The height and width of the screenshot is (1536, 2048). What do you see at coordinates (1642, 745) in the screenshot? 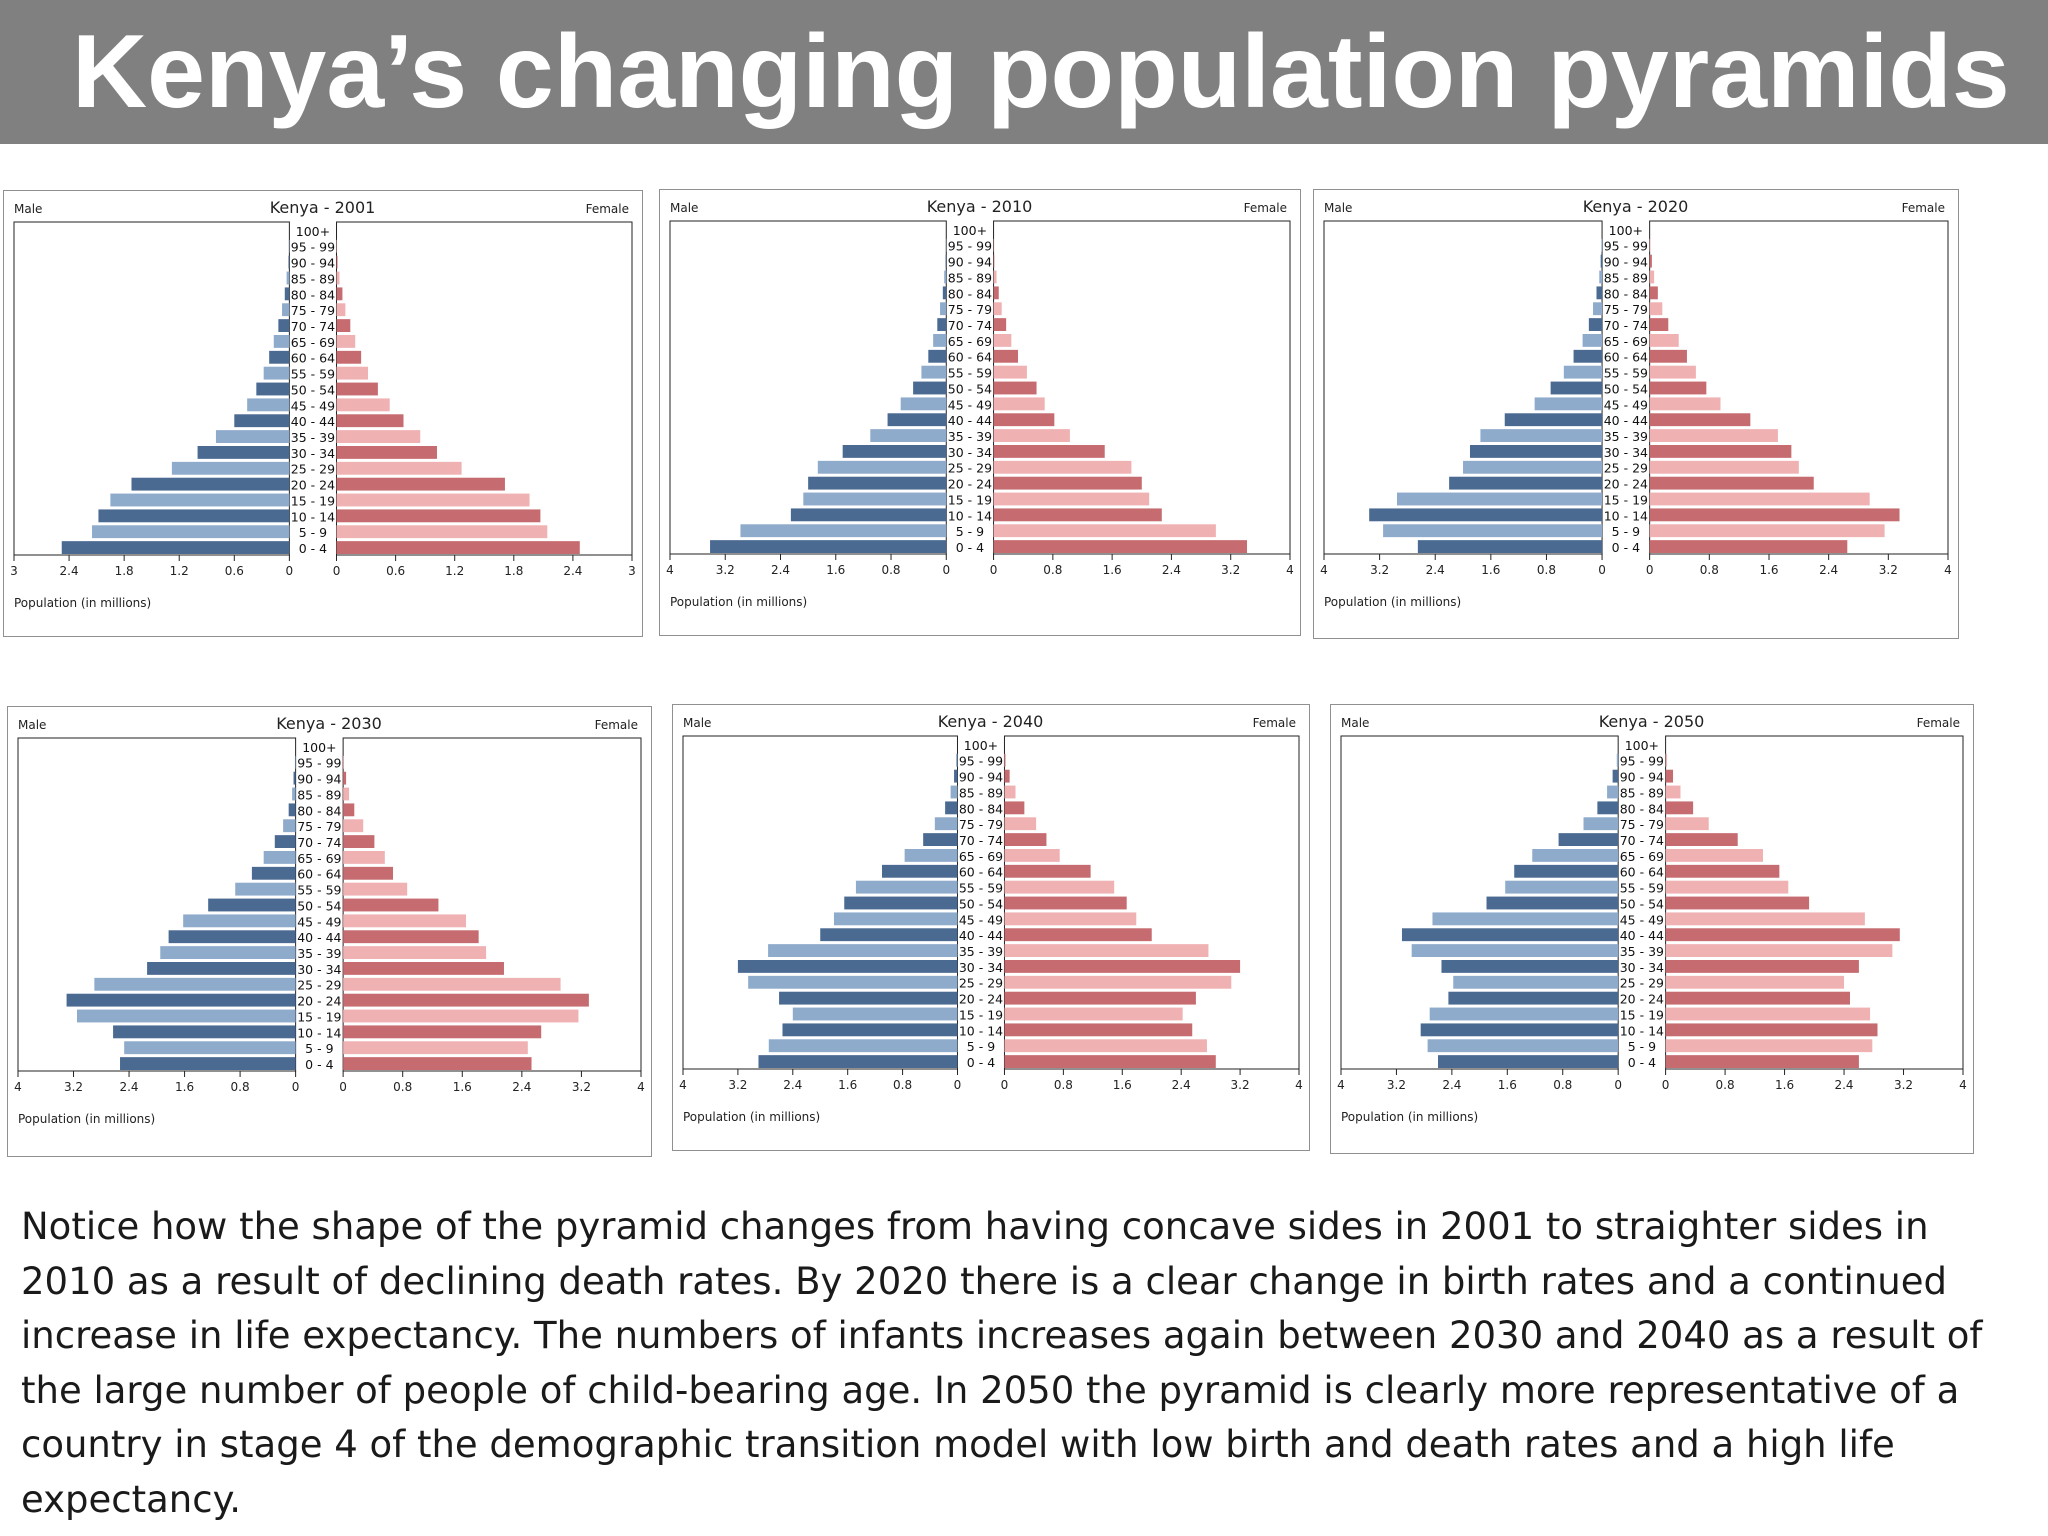
I see `age-group-label: 100+` at bounding box center [1642, 745].